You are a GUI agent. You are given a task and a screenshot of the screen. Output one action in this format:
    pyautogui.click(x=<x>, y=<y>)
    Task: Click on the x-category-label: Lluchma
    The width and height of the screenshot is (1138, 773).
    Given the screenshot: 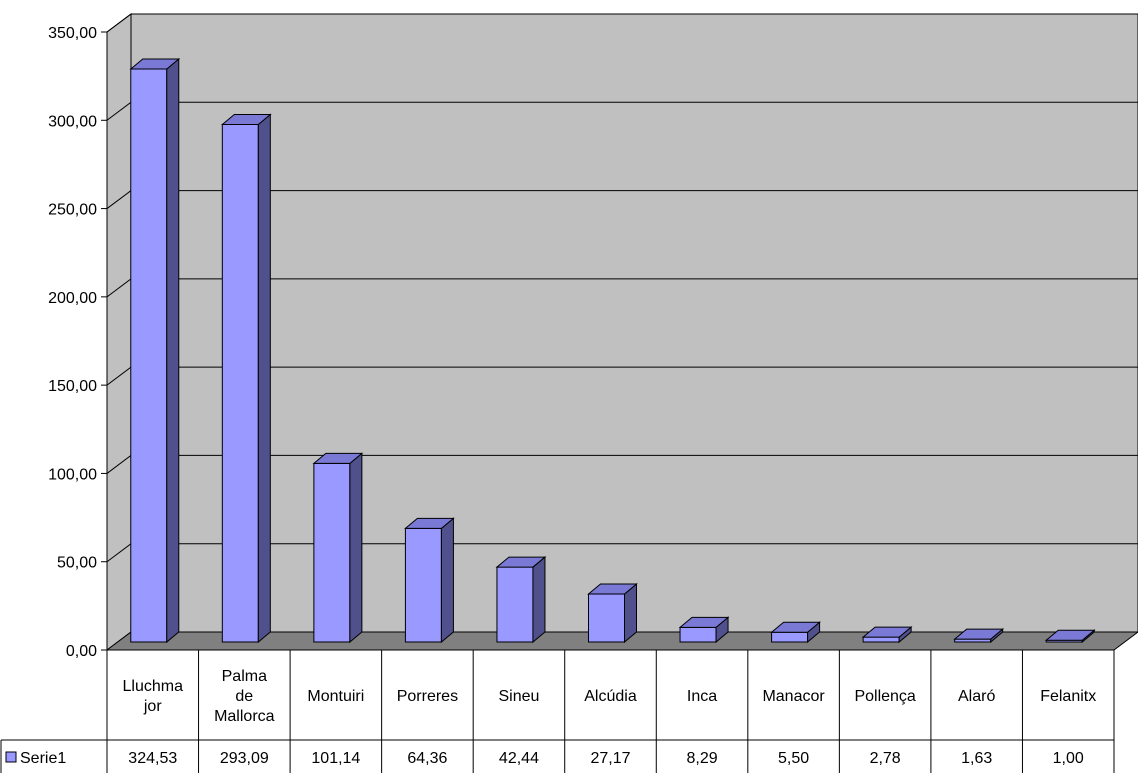 What is the action you would take?
    pyautogui.click(x=153, y=686)
    